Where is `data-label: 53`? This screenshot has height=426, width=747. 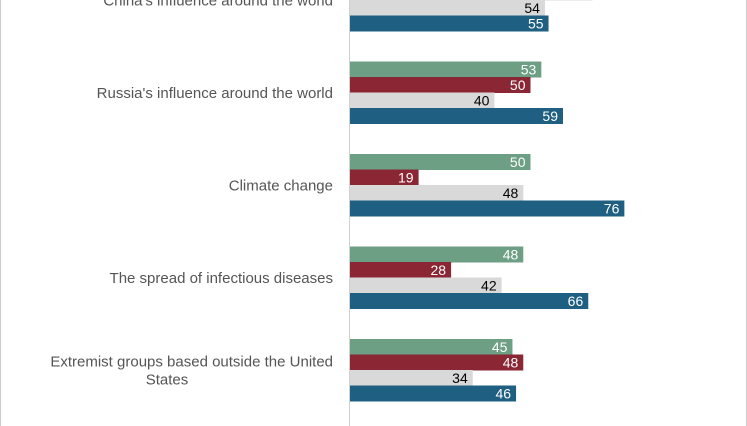
data-label: 53 is located at coordinates (529, 70).